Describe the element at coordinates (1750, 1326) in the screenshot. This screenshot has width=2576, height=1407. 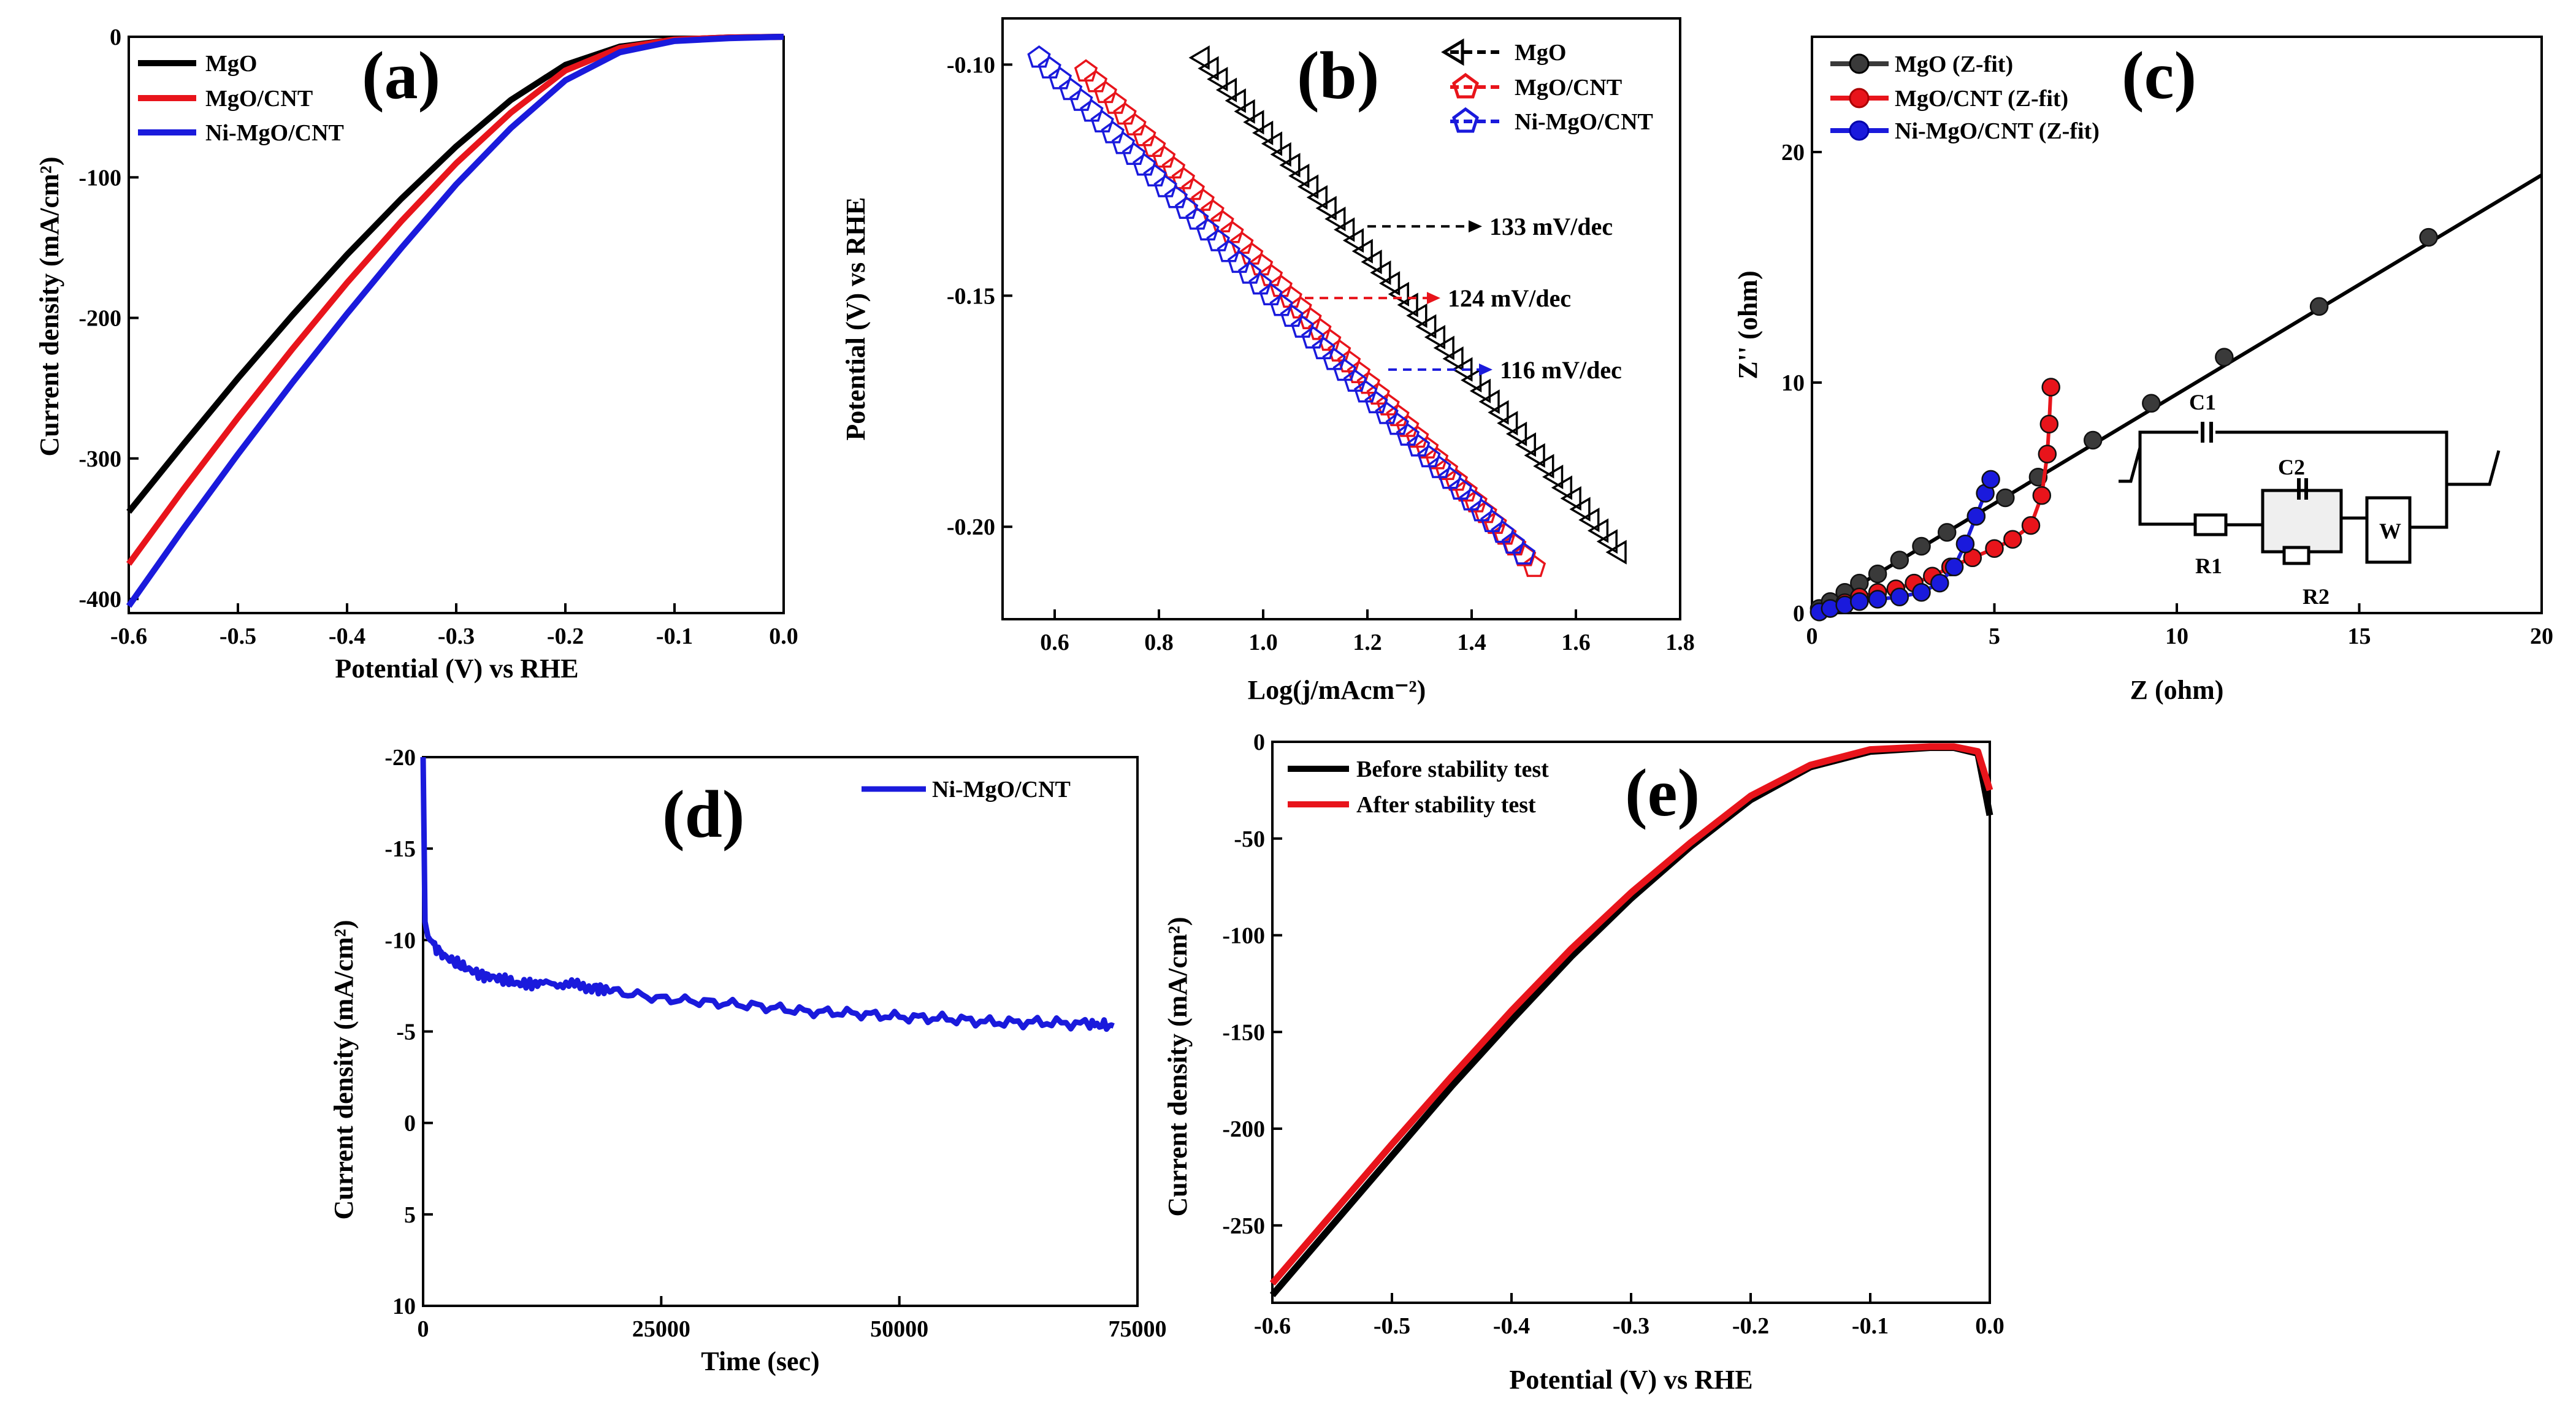
I see `xtick-label-e-4: -0.2` at that location.